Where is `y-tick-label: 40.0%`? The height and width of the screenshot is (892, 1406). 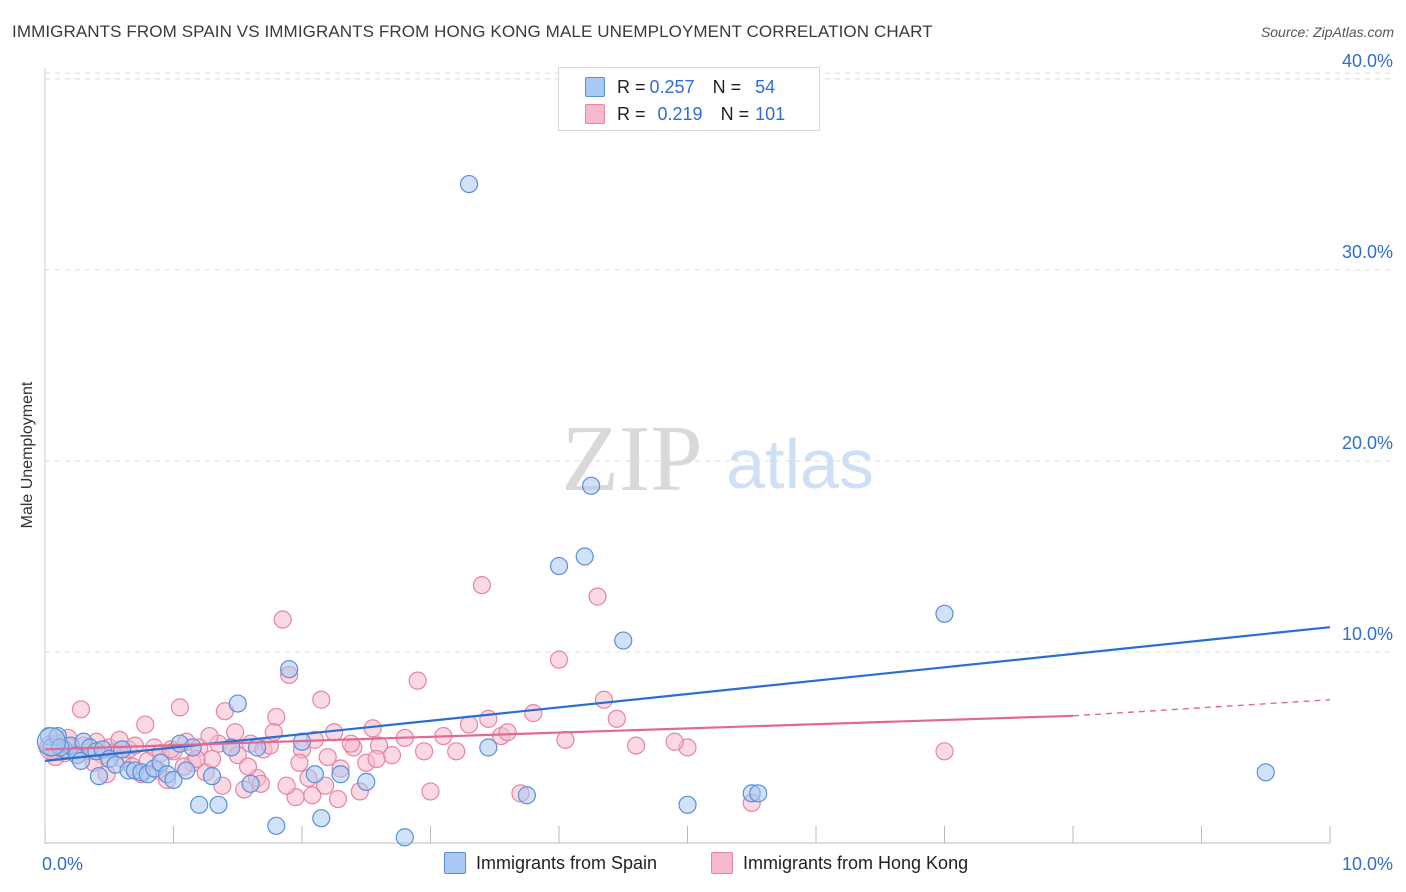
y-tick-label: 40.0% is located at coordinates (1367, 61).